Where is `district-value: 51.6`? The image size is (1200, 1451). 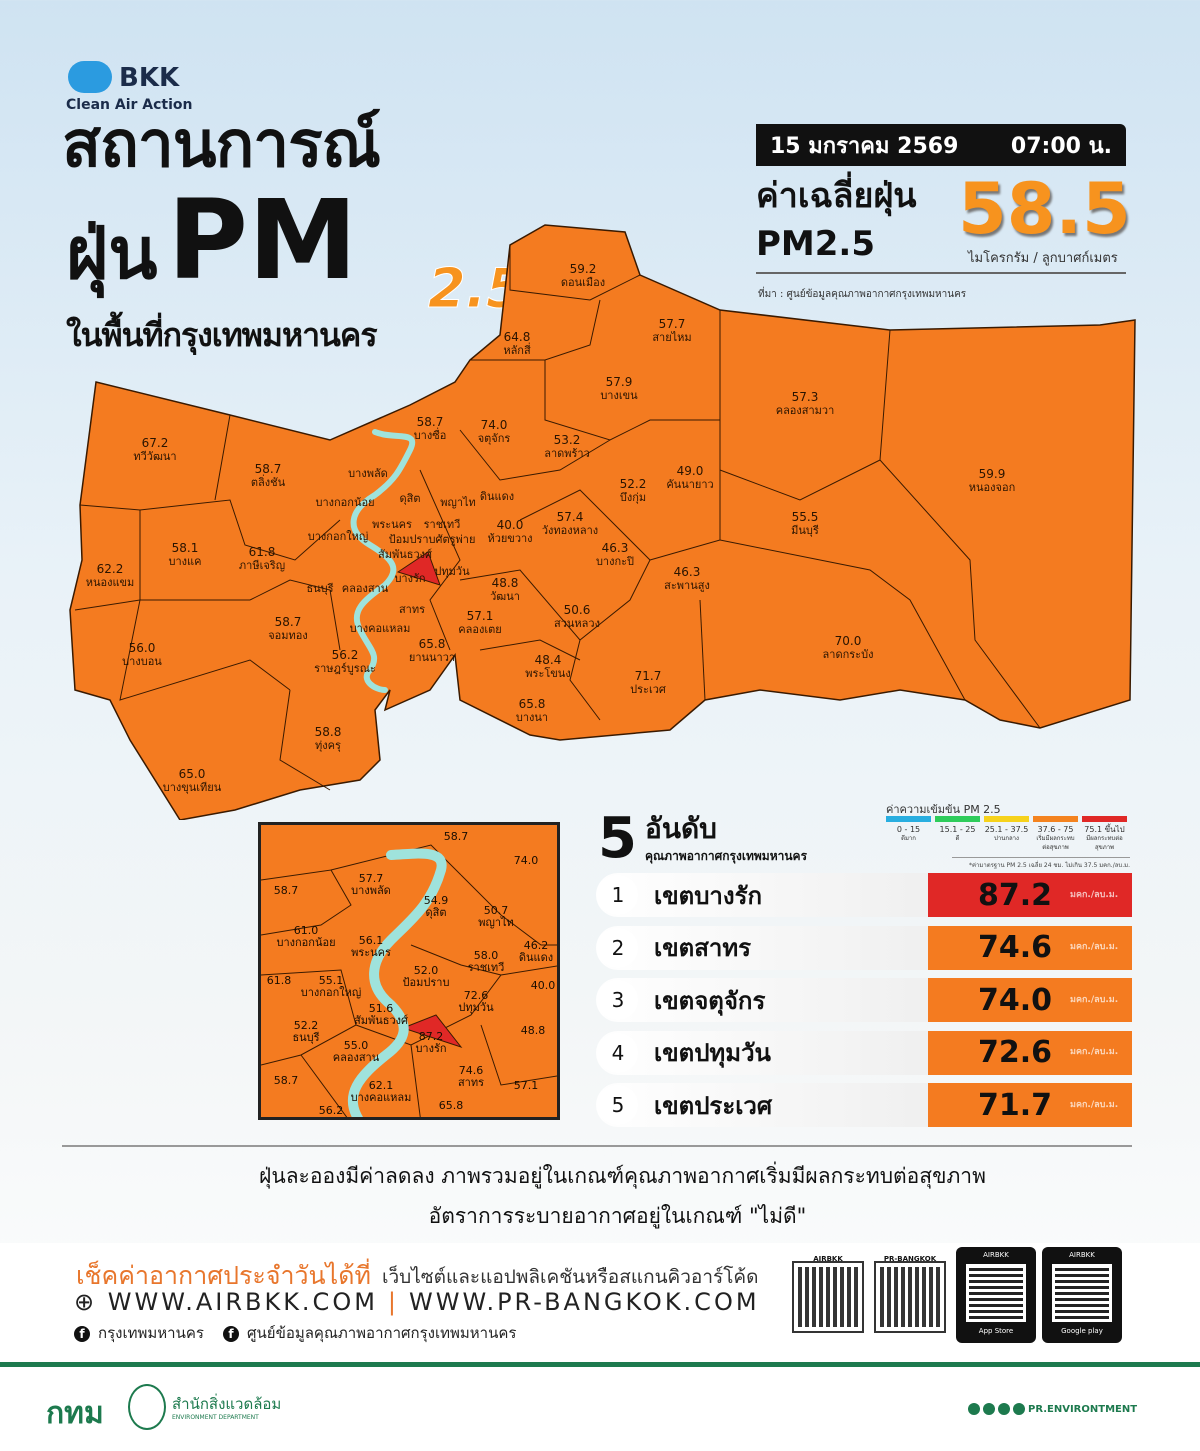
district-value: 51.6 is located at coordinates (381, 1008).